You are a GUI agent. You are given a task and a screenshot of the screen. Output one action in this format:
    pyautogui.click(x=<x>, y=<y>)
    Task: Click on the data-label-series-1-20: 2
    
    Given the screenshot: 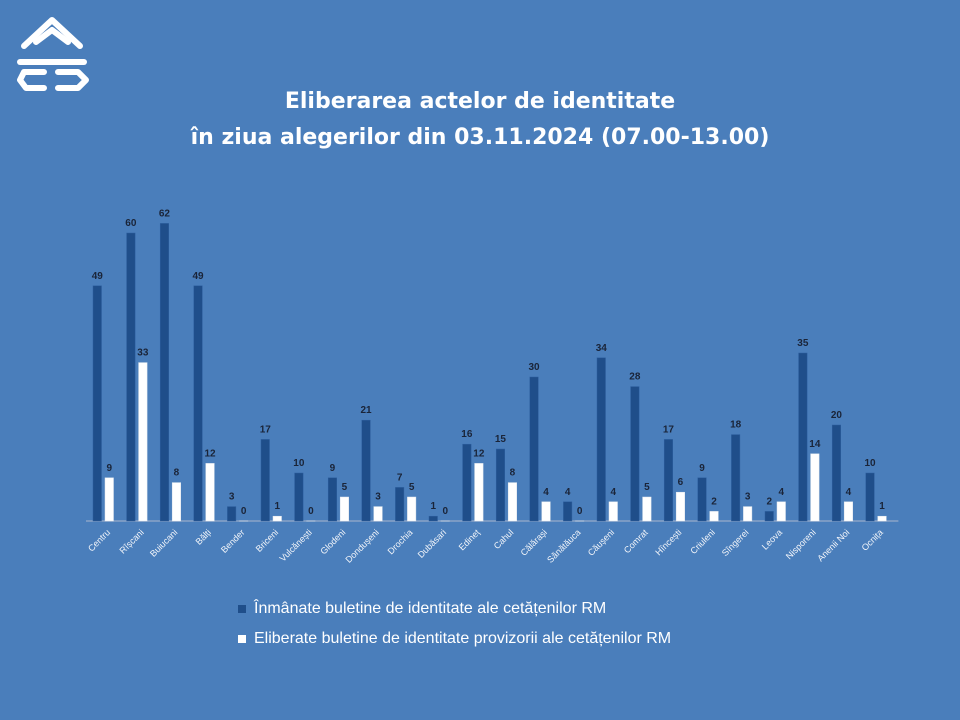 What is the action you would take?
    pyautogui.click(x=769, y=501)
    